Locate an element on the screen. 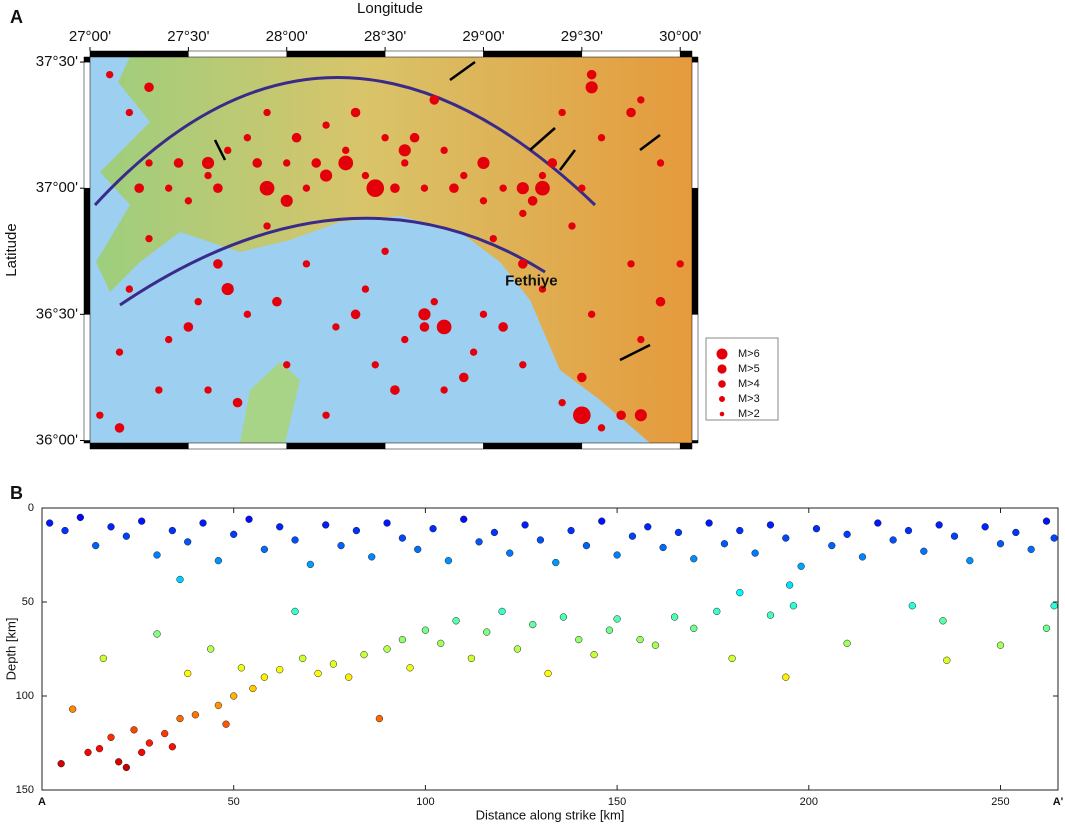 The width and height of the screenshot is (1065, 833). y-tick-label: 100 is located at coordinates (25, 696).